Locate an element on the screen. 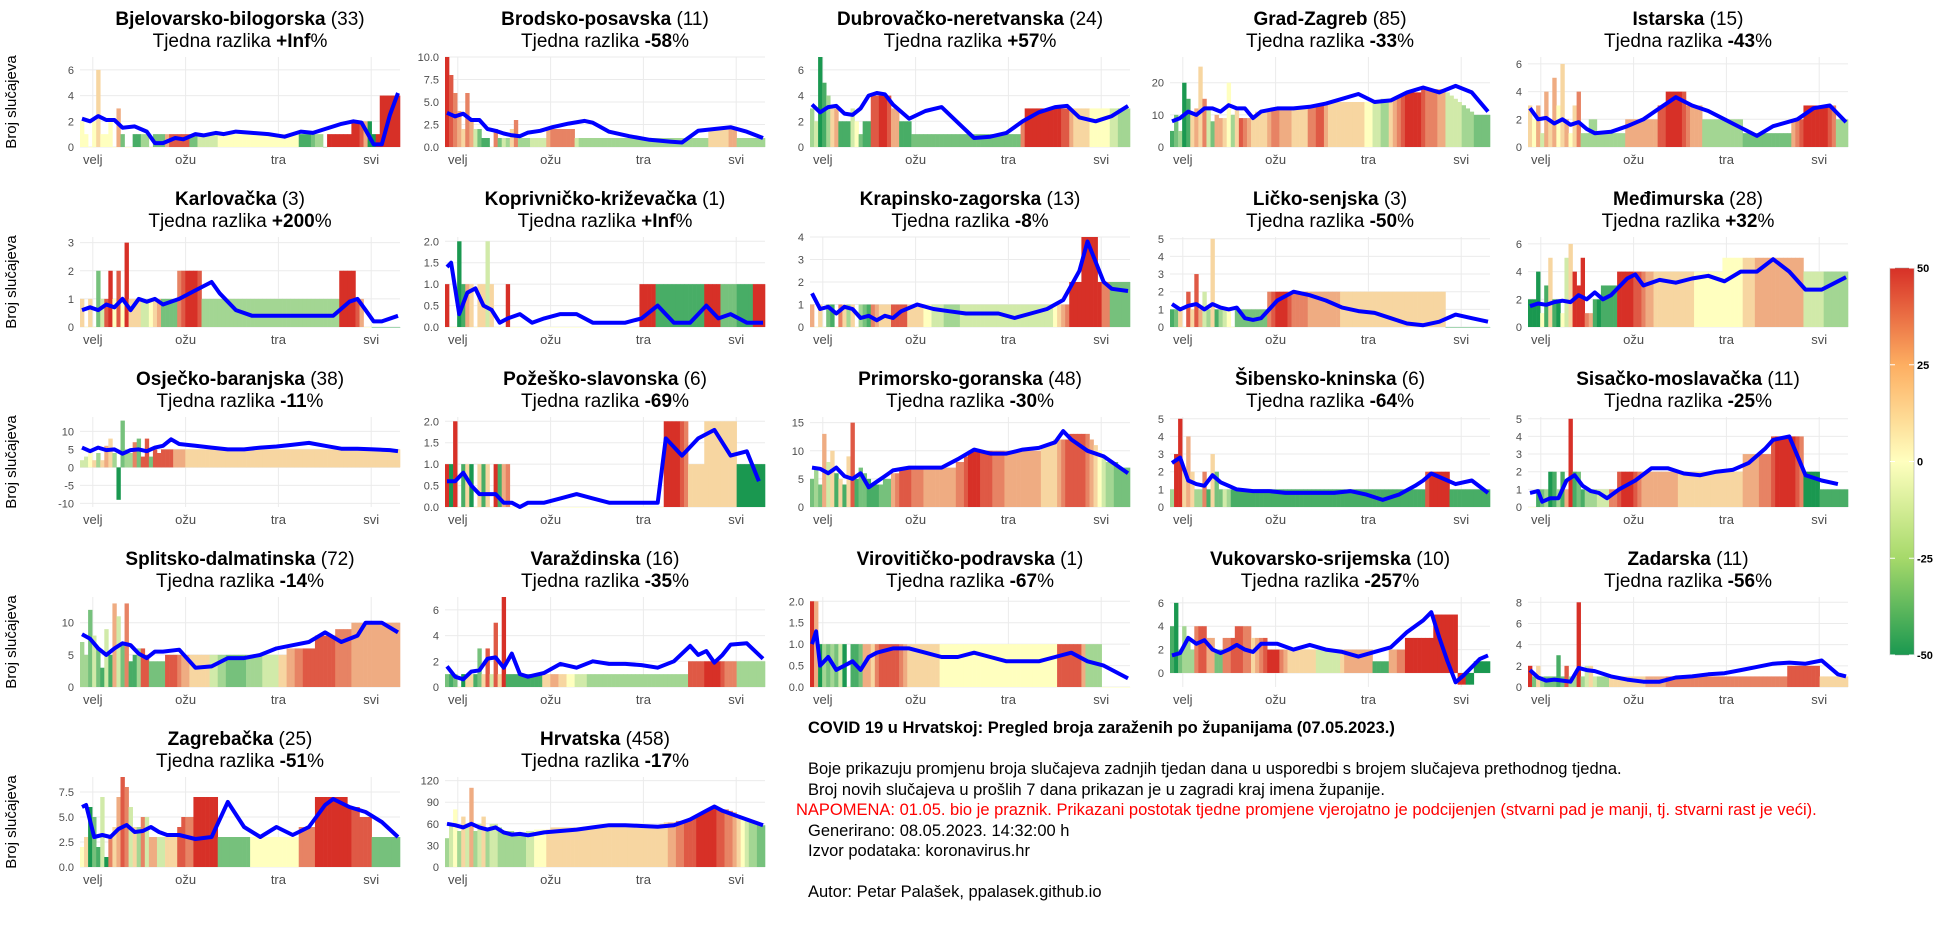 Image resolution: width=1944 pixels, height=936 pixels. panel-subtitle: Tjedna razlika -56% is located at coordinates (1688, 581).